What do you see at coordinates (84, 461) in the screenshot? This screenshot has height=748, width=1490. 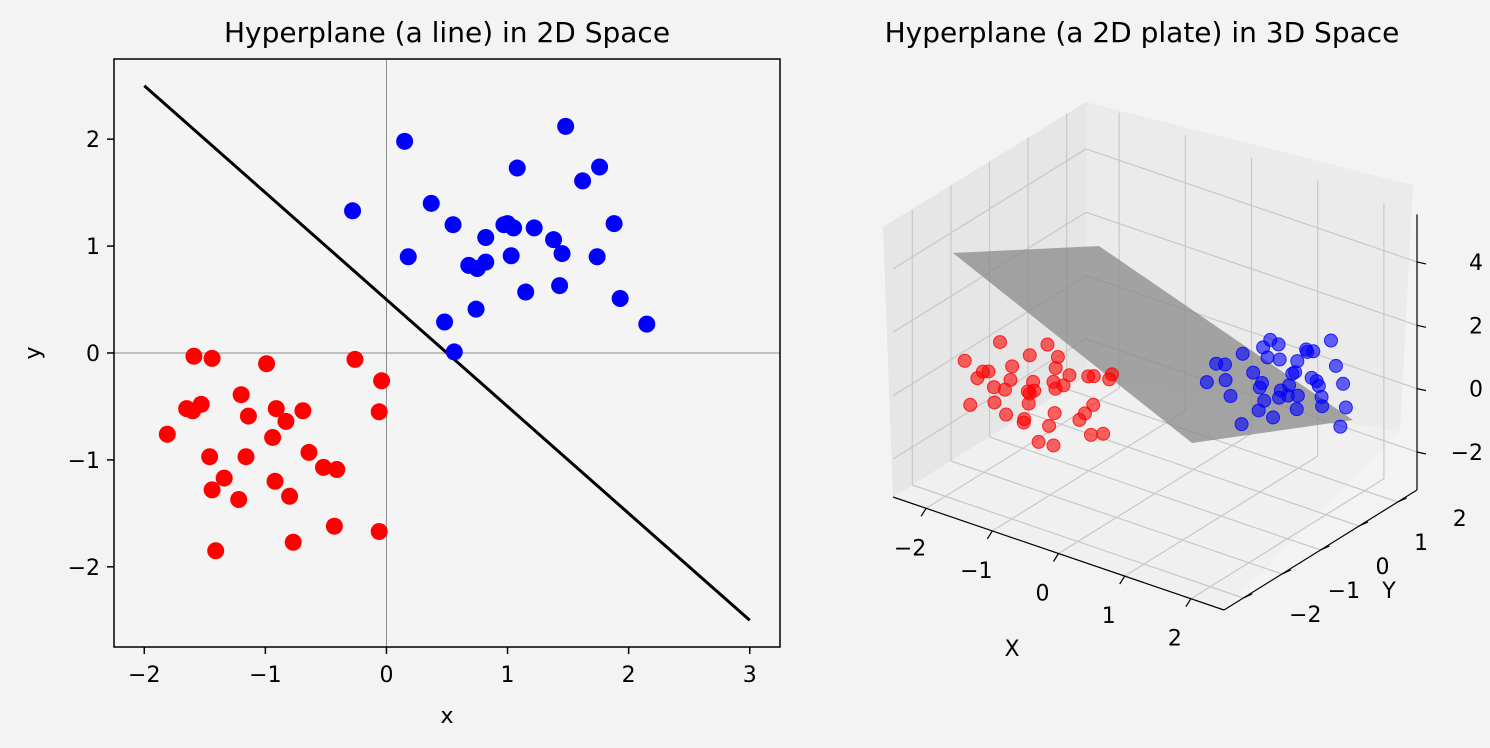 I see `y-tick-label: −1` at bounding box center [84, 461].